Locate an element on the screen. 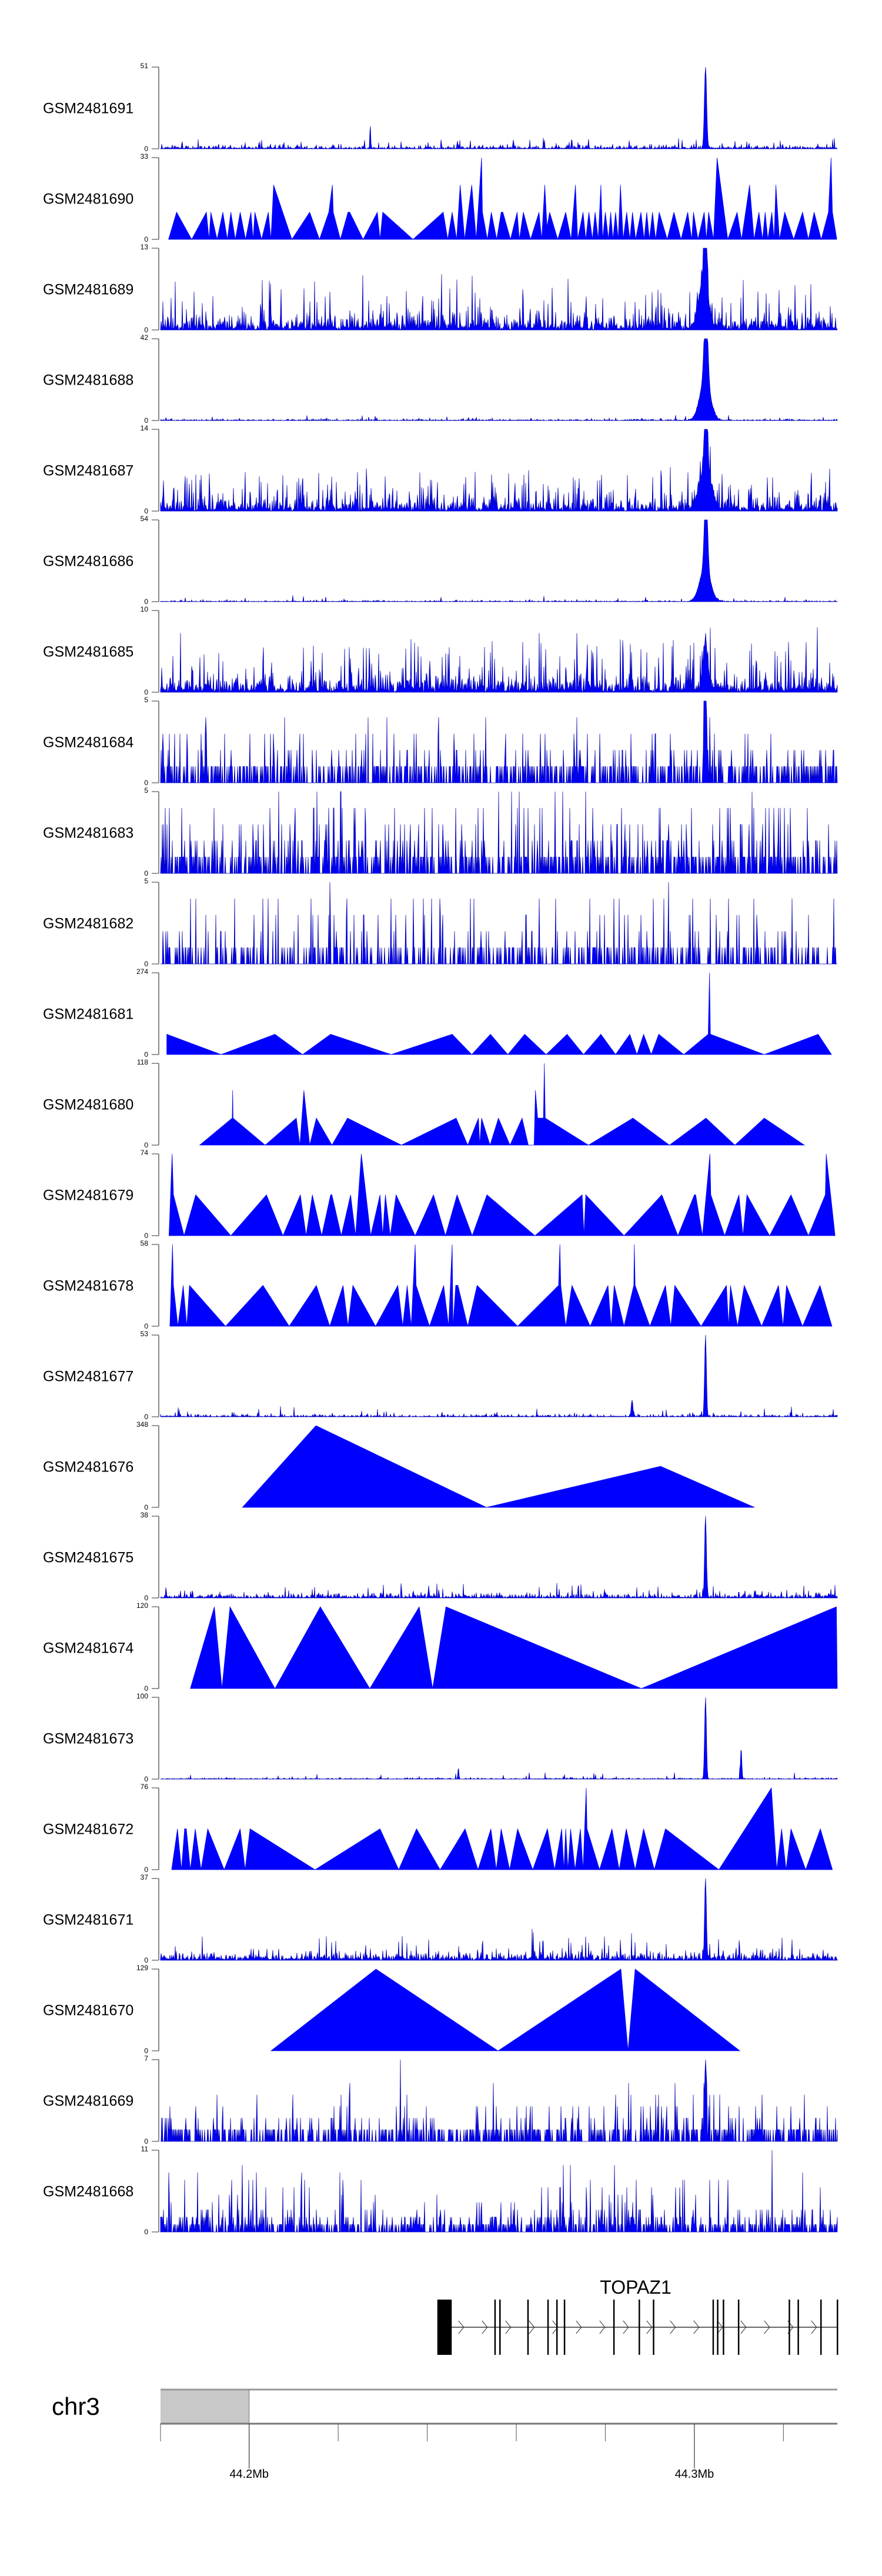  track-GSM2481672: GSM2481672 76 0 is located at coordinates (438, 1828).